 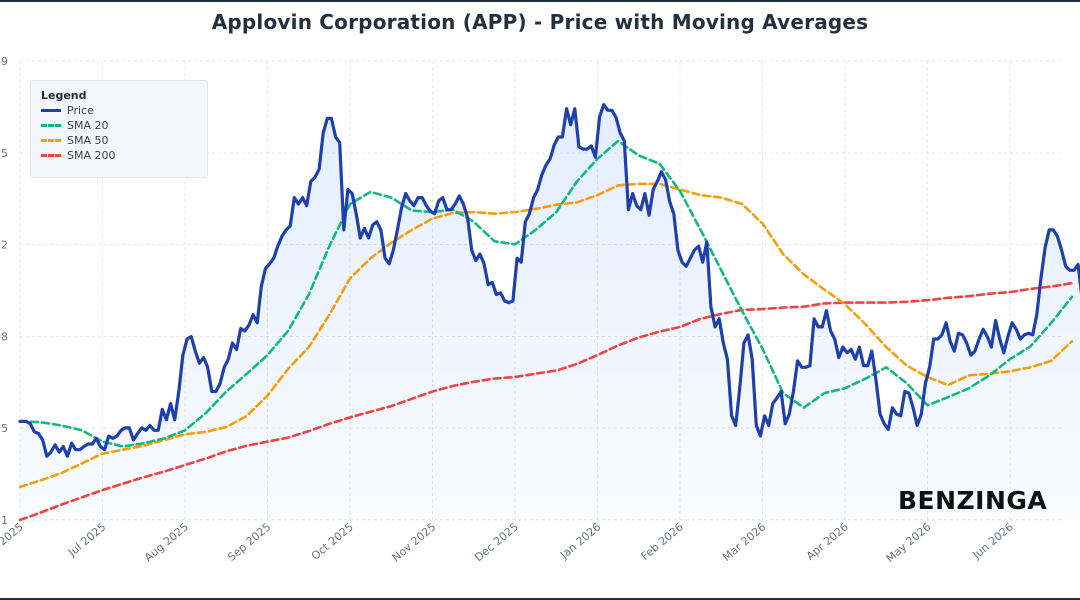 I want to click on legend-label: SMA 20, so click(x=88, y=125).